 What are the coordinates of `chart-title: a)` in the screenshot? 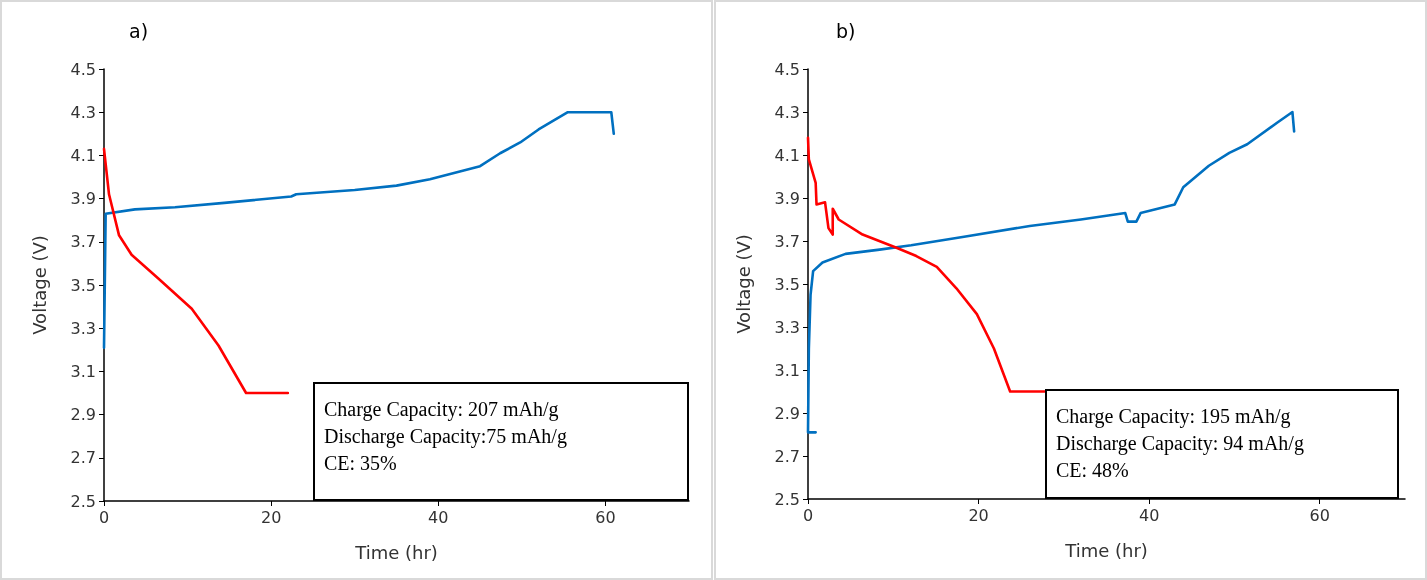 It's located at (139, 30).